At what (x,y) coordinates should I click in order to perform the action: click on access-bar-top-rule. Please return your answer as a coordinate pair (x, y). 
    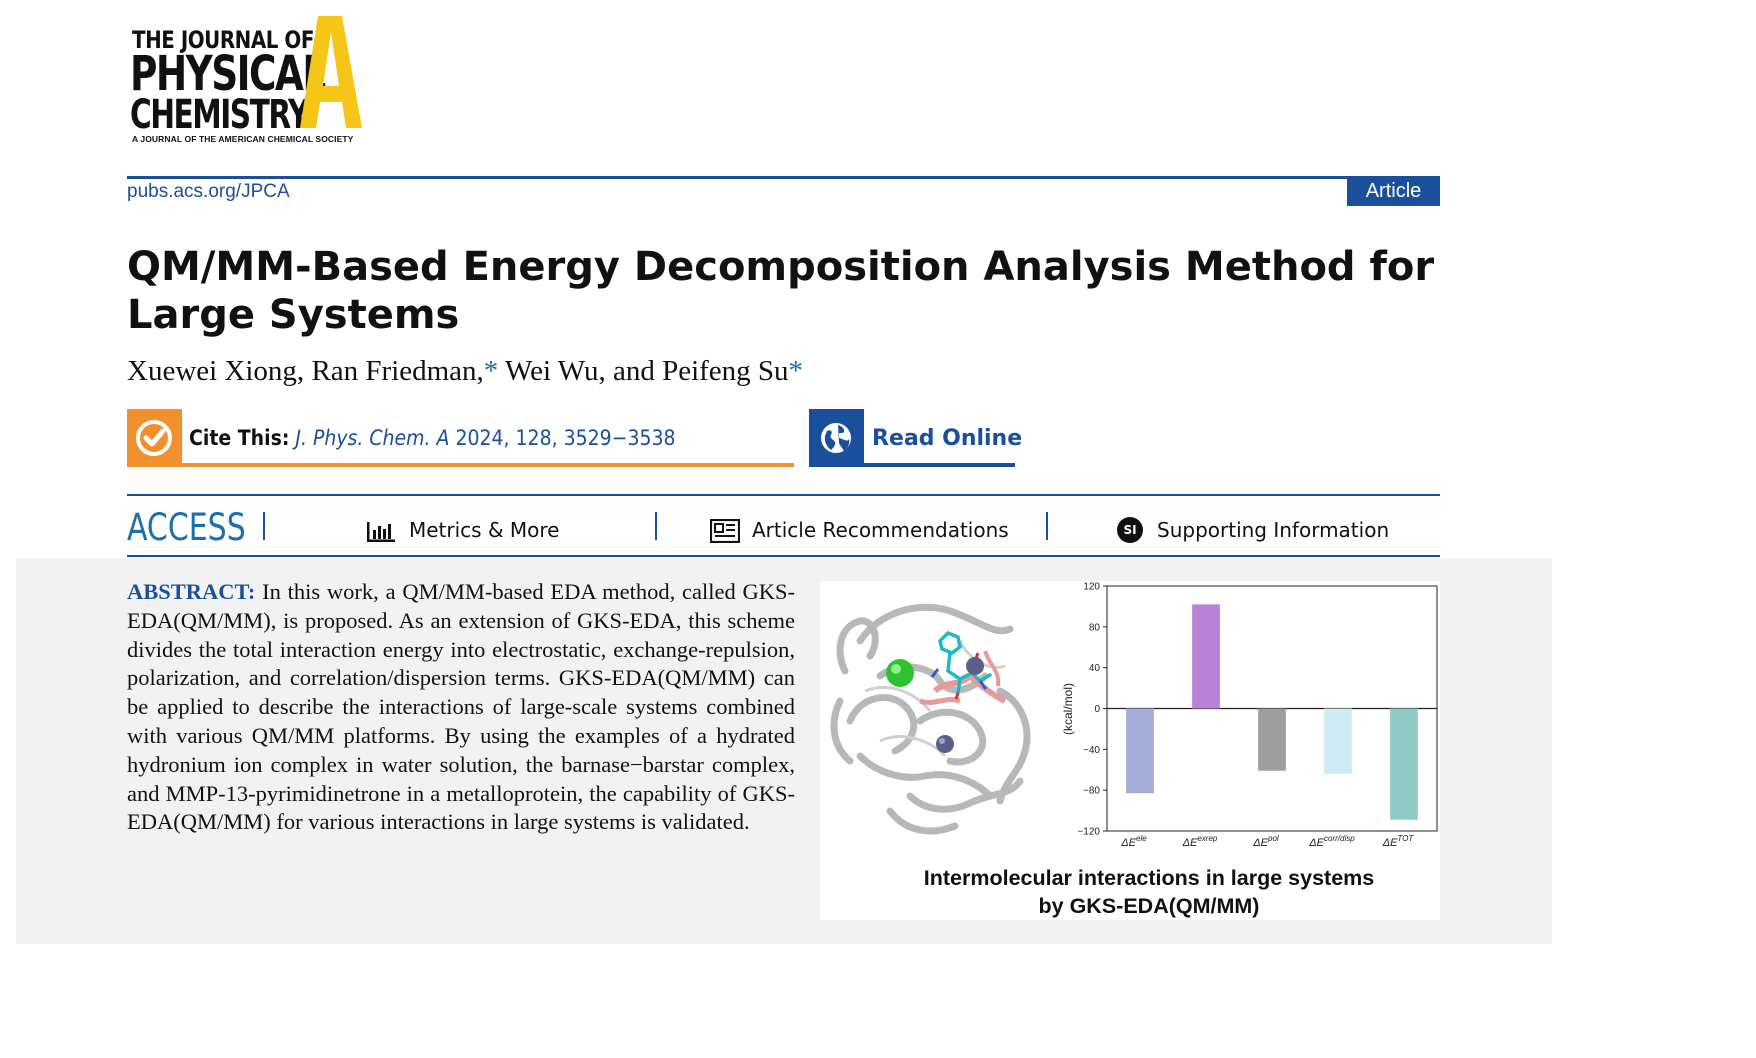
    Looking at the image, I should click on (783, 495).